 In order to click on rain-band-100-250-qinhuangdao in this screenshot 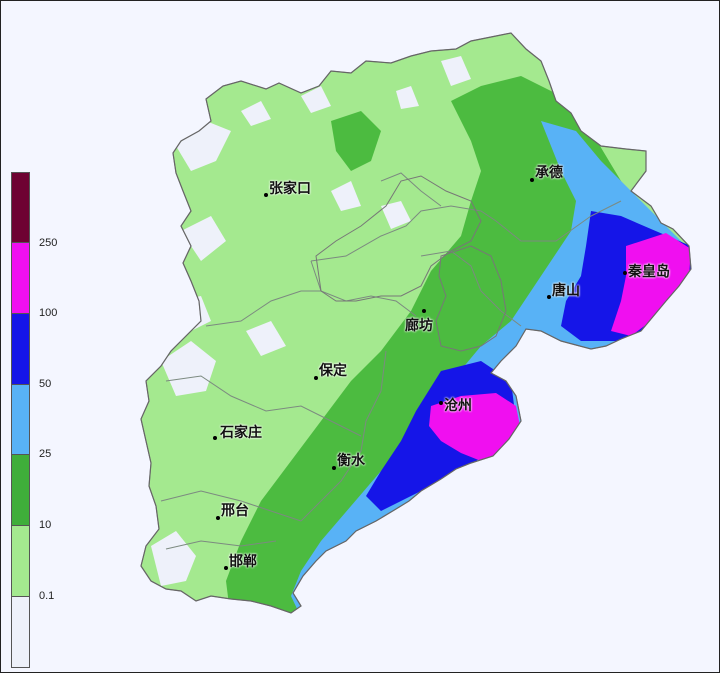, I will do `click(651, 284)`.